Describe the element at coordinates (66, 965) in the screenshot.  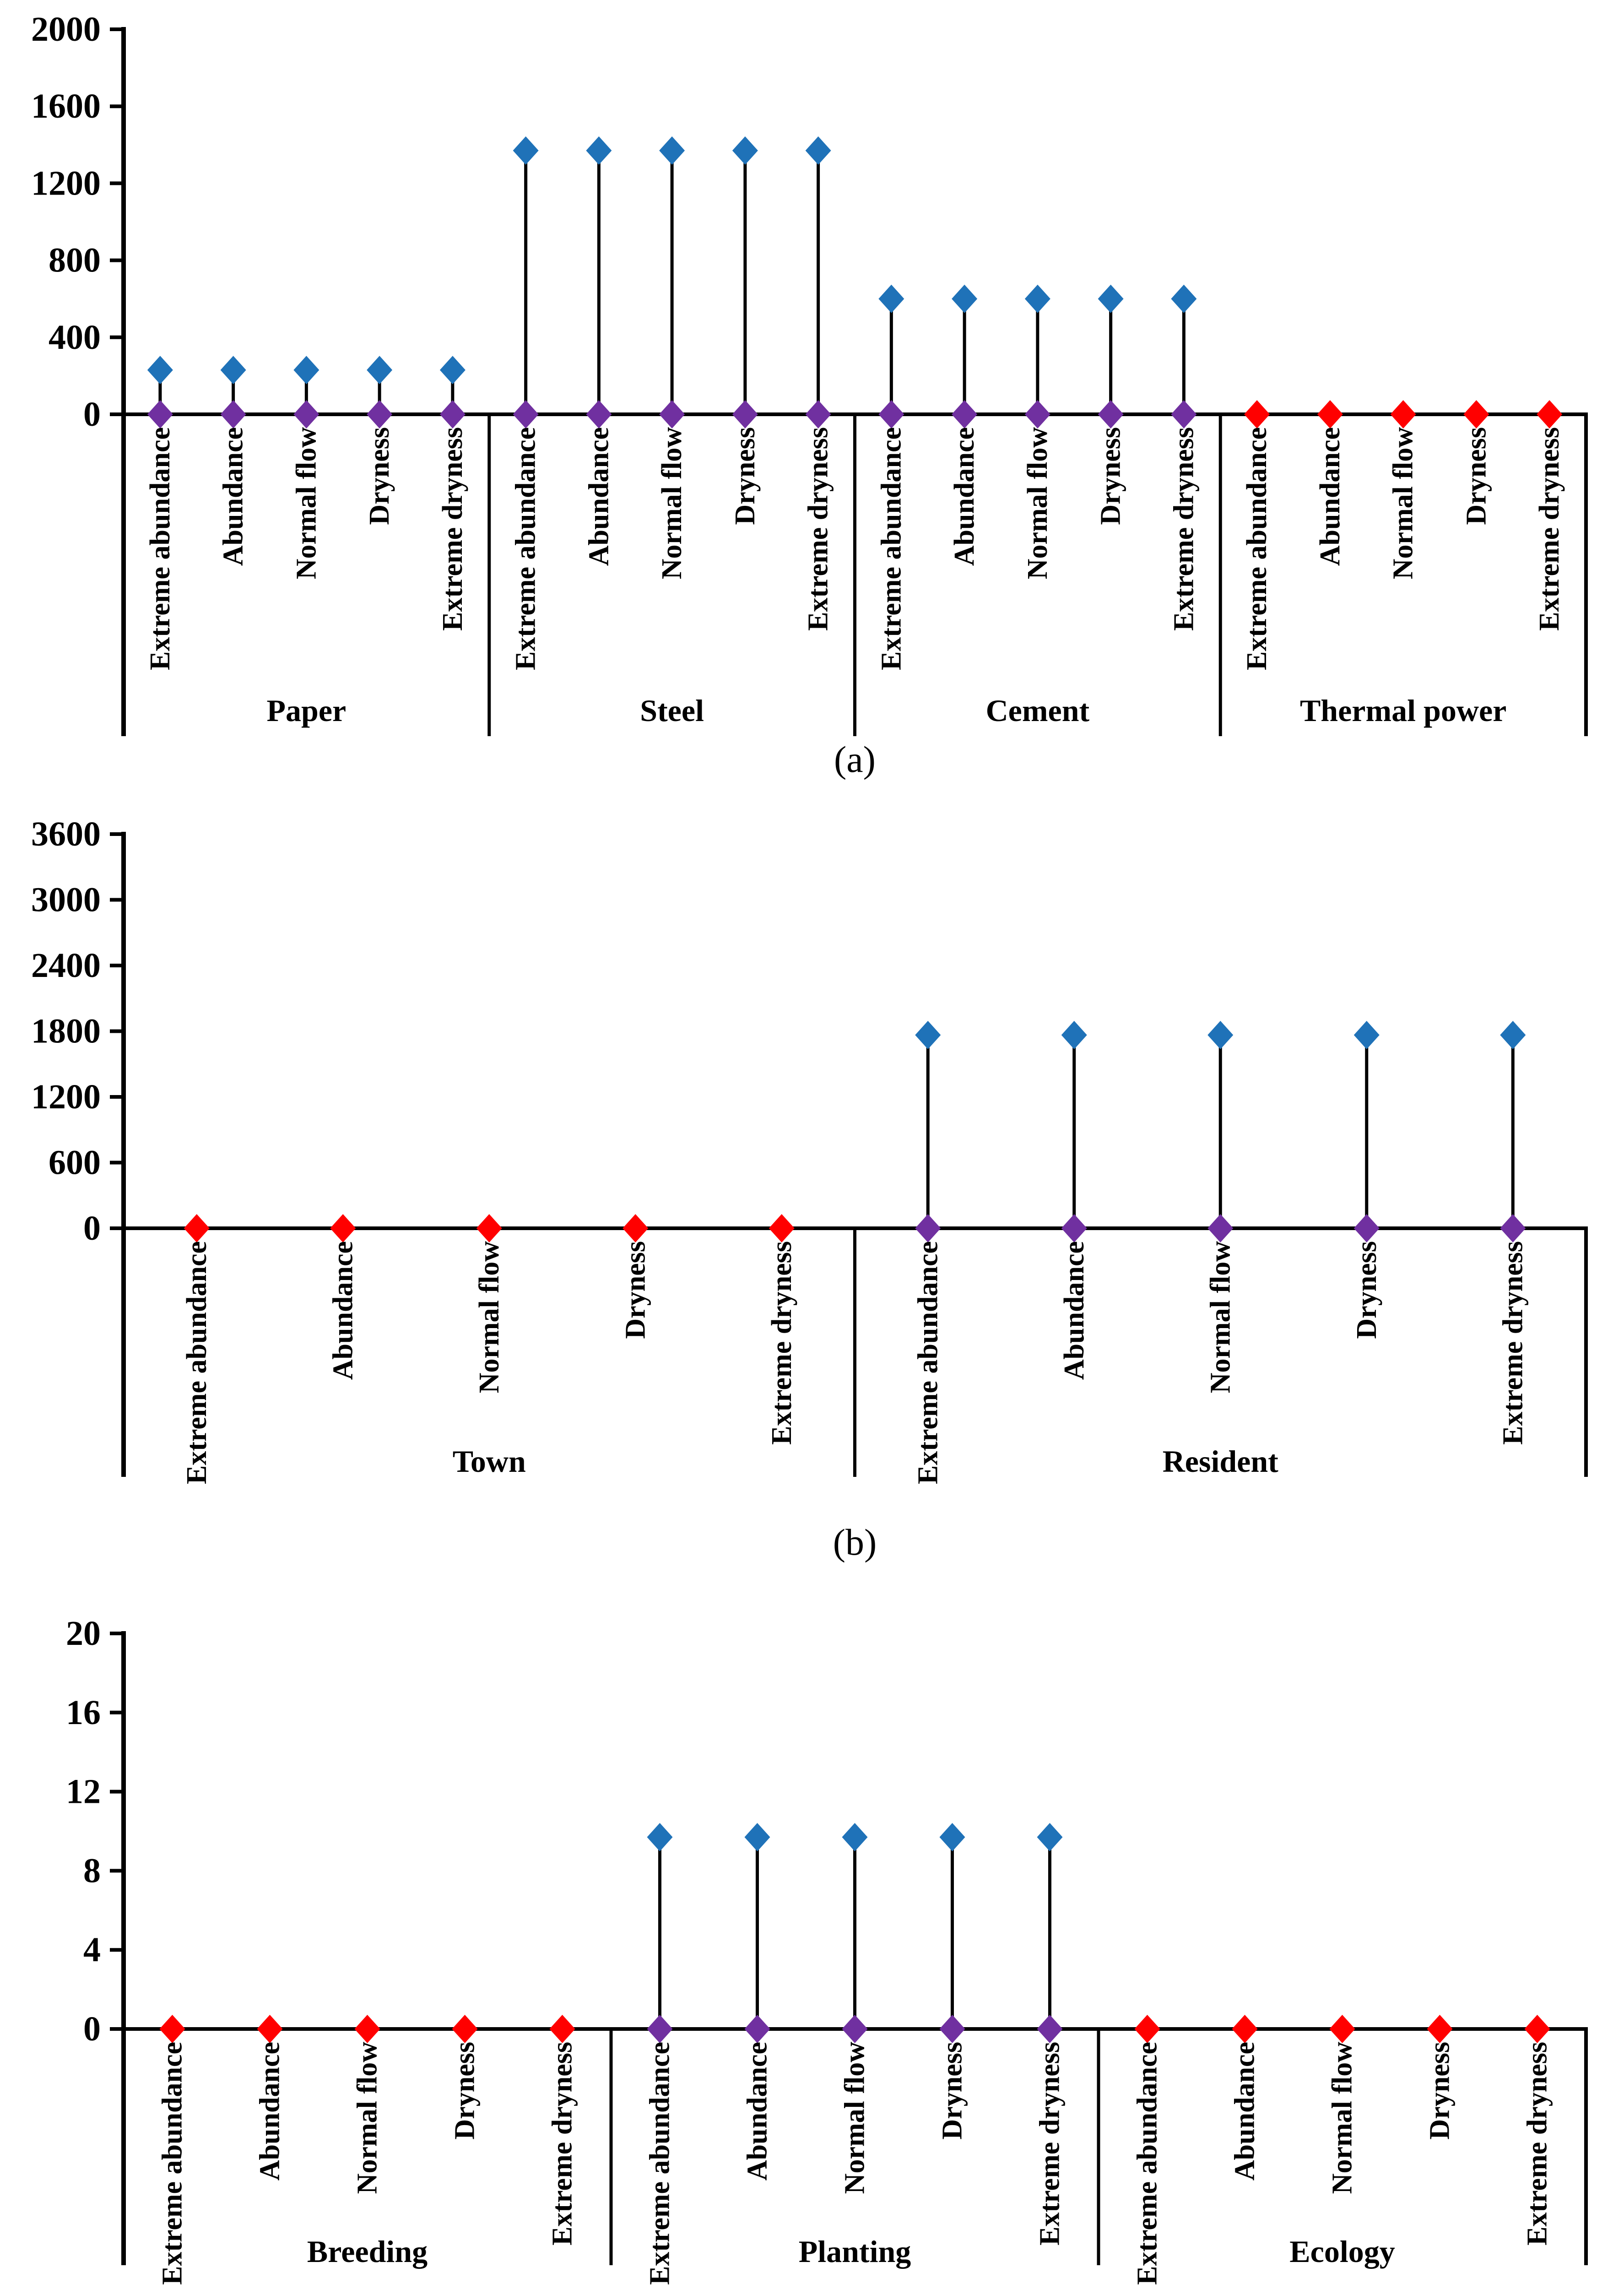
I see `y-tick-label: 2400` at that location.